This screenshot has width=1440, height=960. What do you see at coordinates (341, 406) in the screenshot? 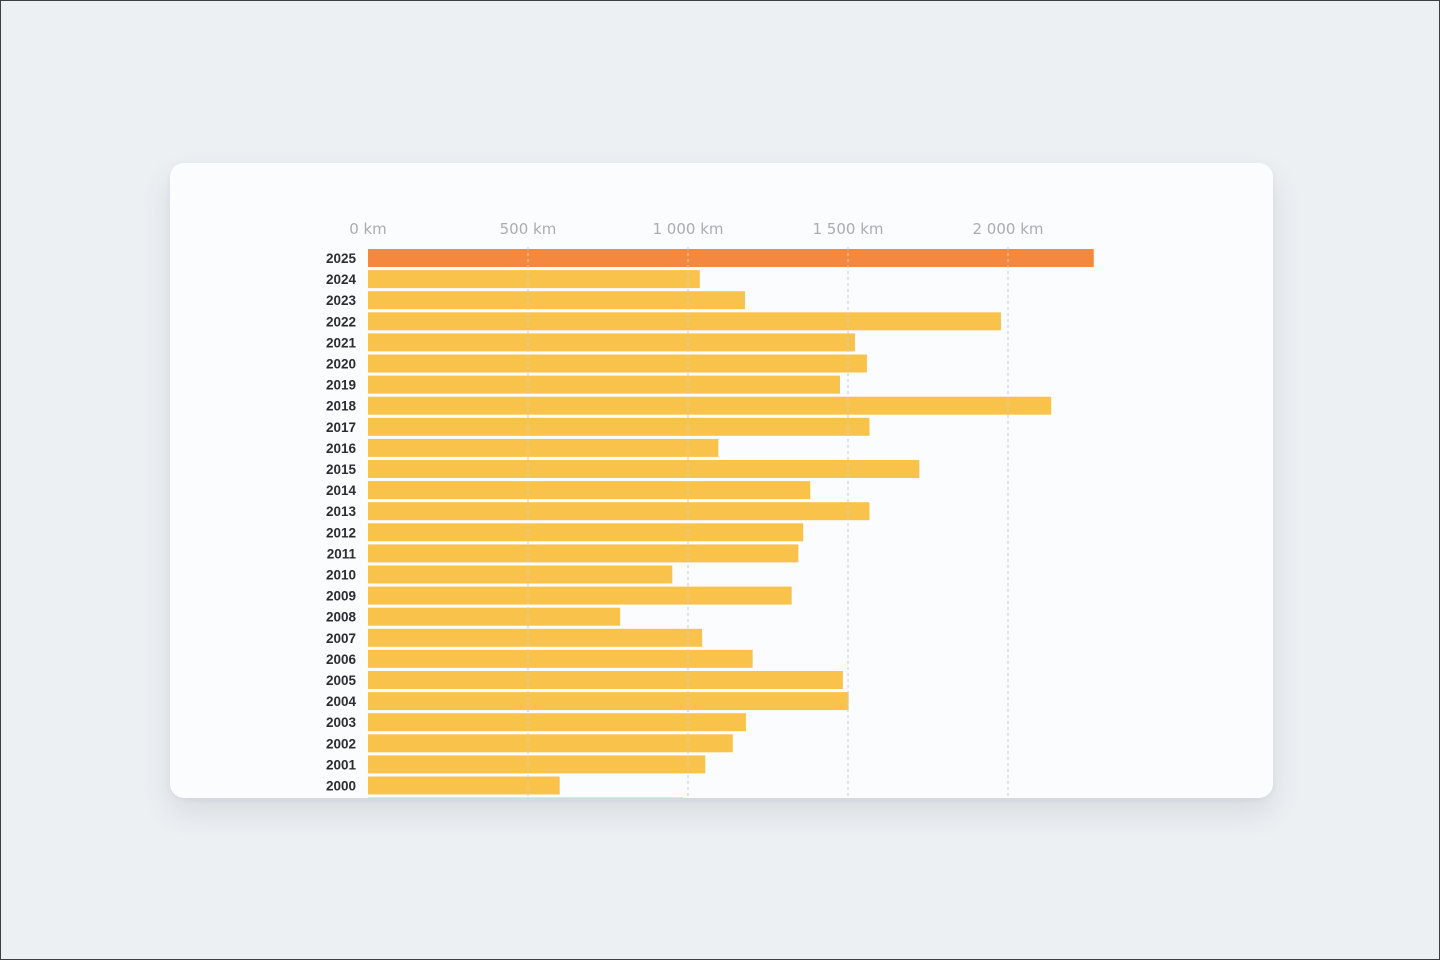
I see `year-label-2018: 2018` at bounding box center [341, 406].